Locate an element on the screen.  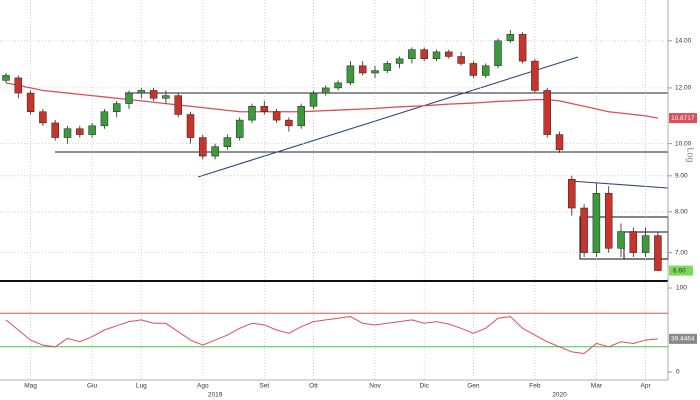
rsi-tick-label: 0 is located at coordinates (678, 372).